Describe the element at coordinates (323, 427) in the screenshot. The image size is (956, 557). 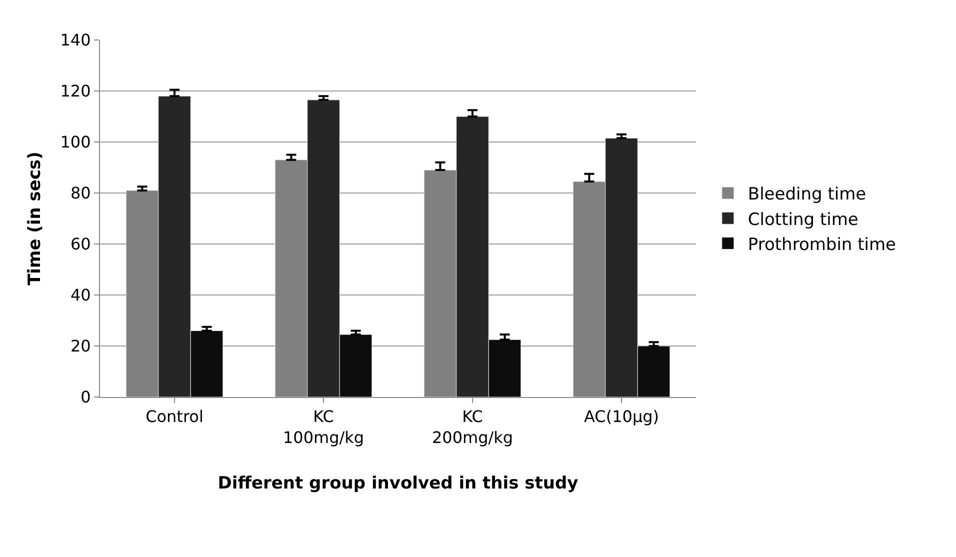
I see `x-tick-label: KC 100mg/kg` at that location.